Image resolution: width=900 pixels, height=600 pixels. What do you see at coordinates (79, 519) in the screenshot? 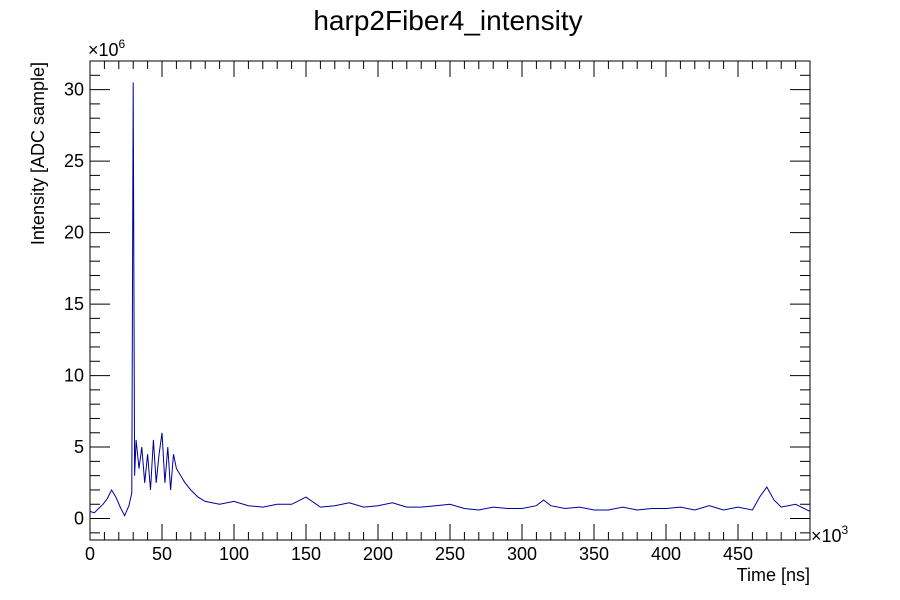
I see `y-tick-label: 0` at bounding box center [79, 519].